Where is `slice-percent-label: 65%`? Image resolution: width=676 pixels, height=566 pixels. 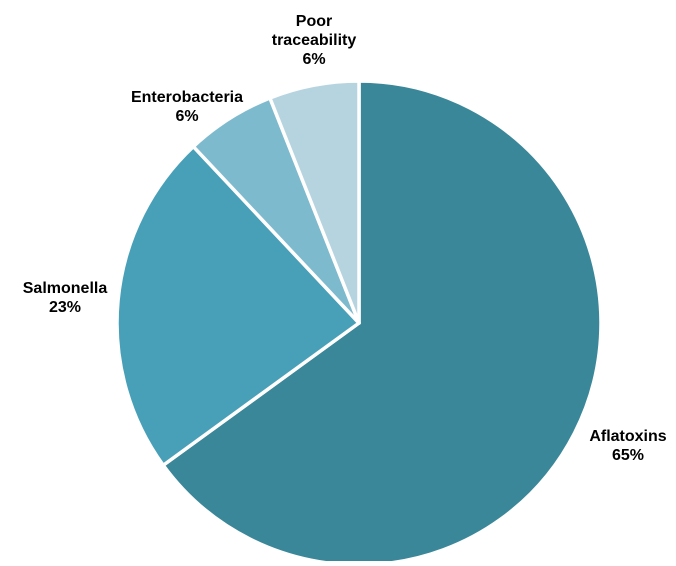
slice-percent-label: 65% is located at coordinates (628, 455).